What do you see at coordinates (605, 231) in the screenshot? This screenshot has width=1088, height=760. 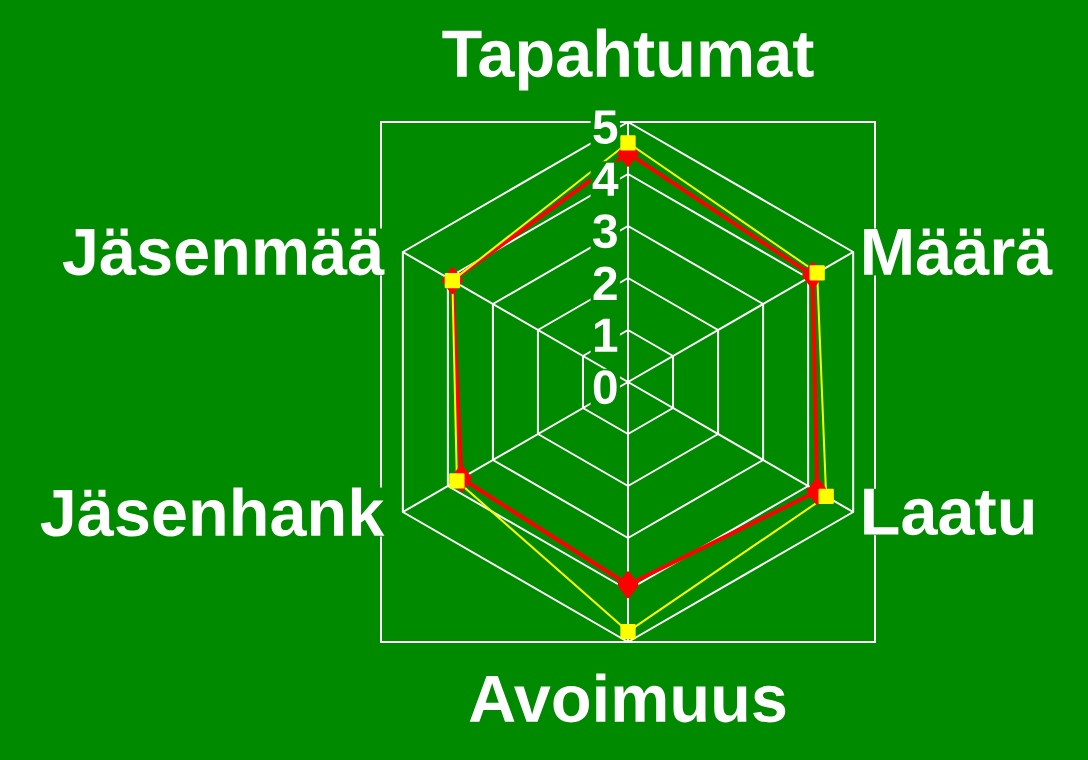 I see `y-tick-label: 3` at bounding box center [605, 231].